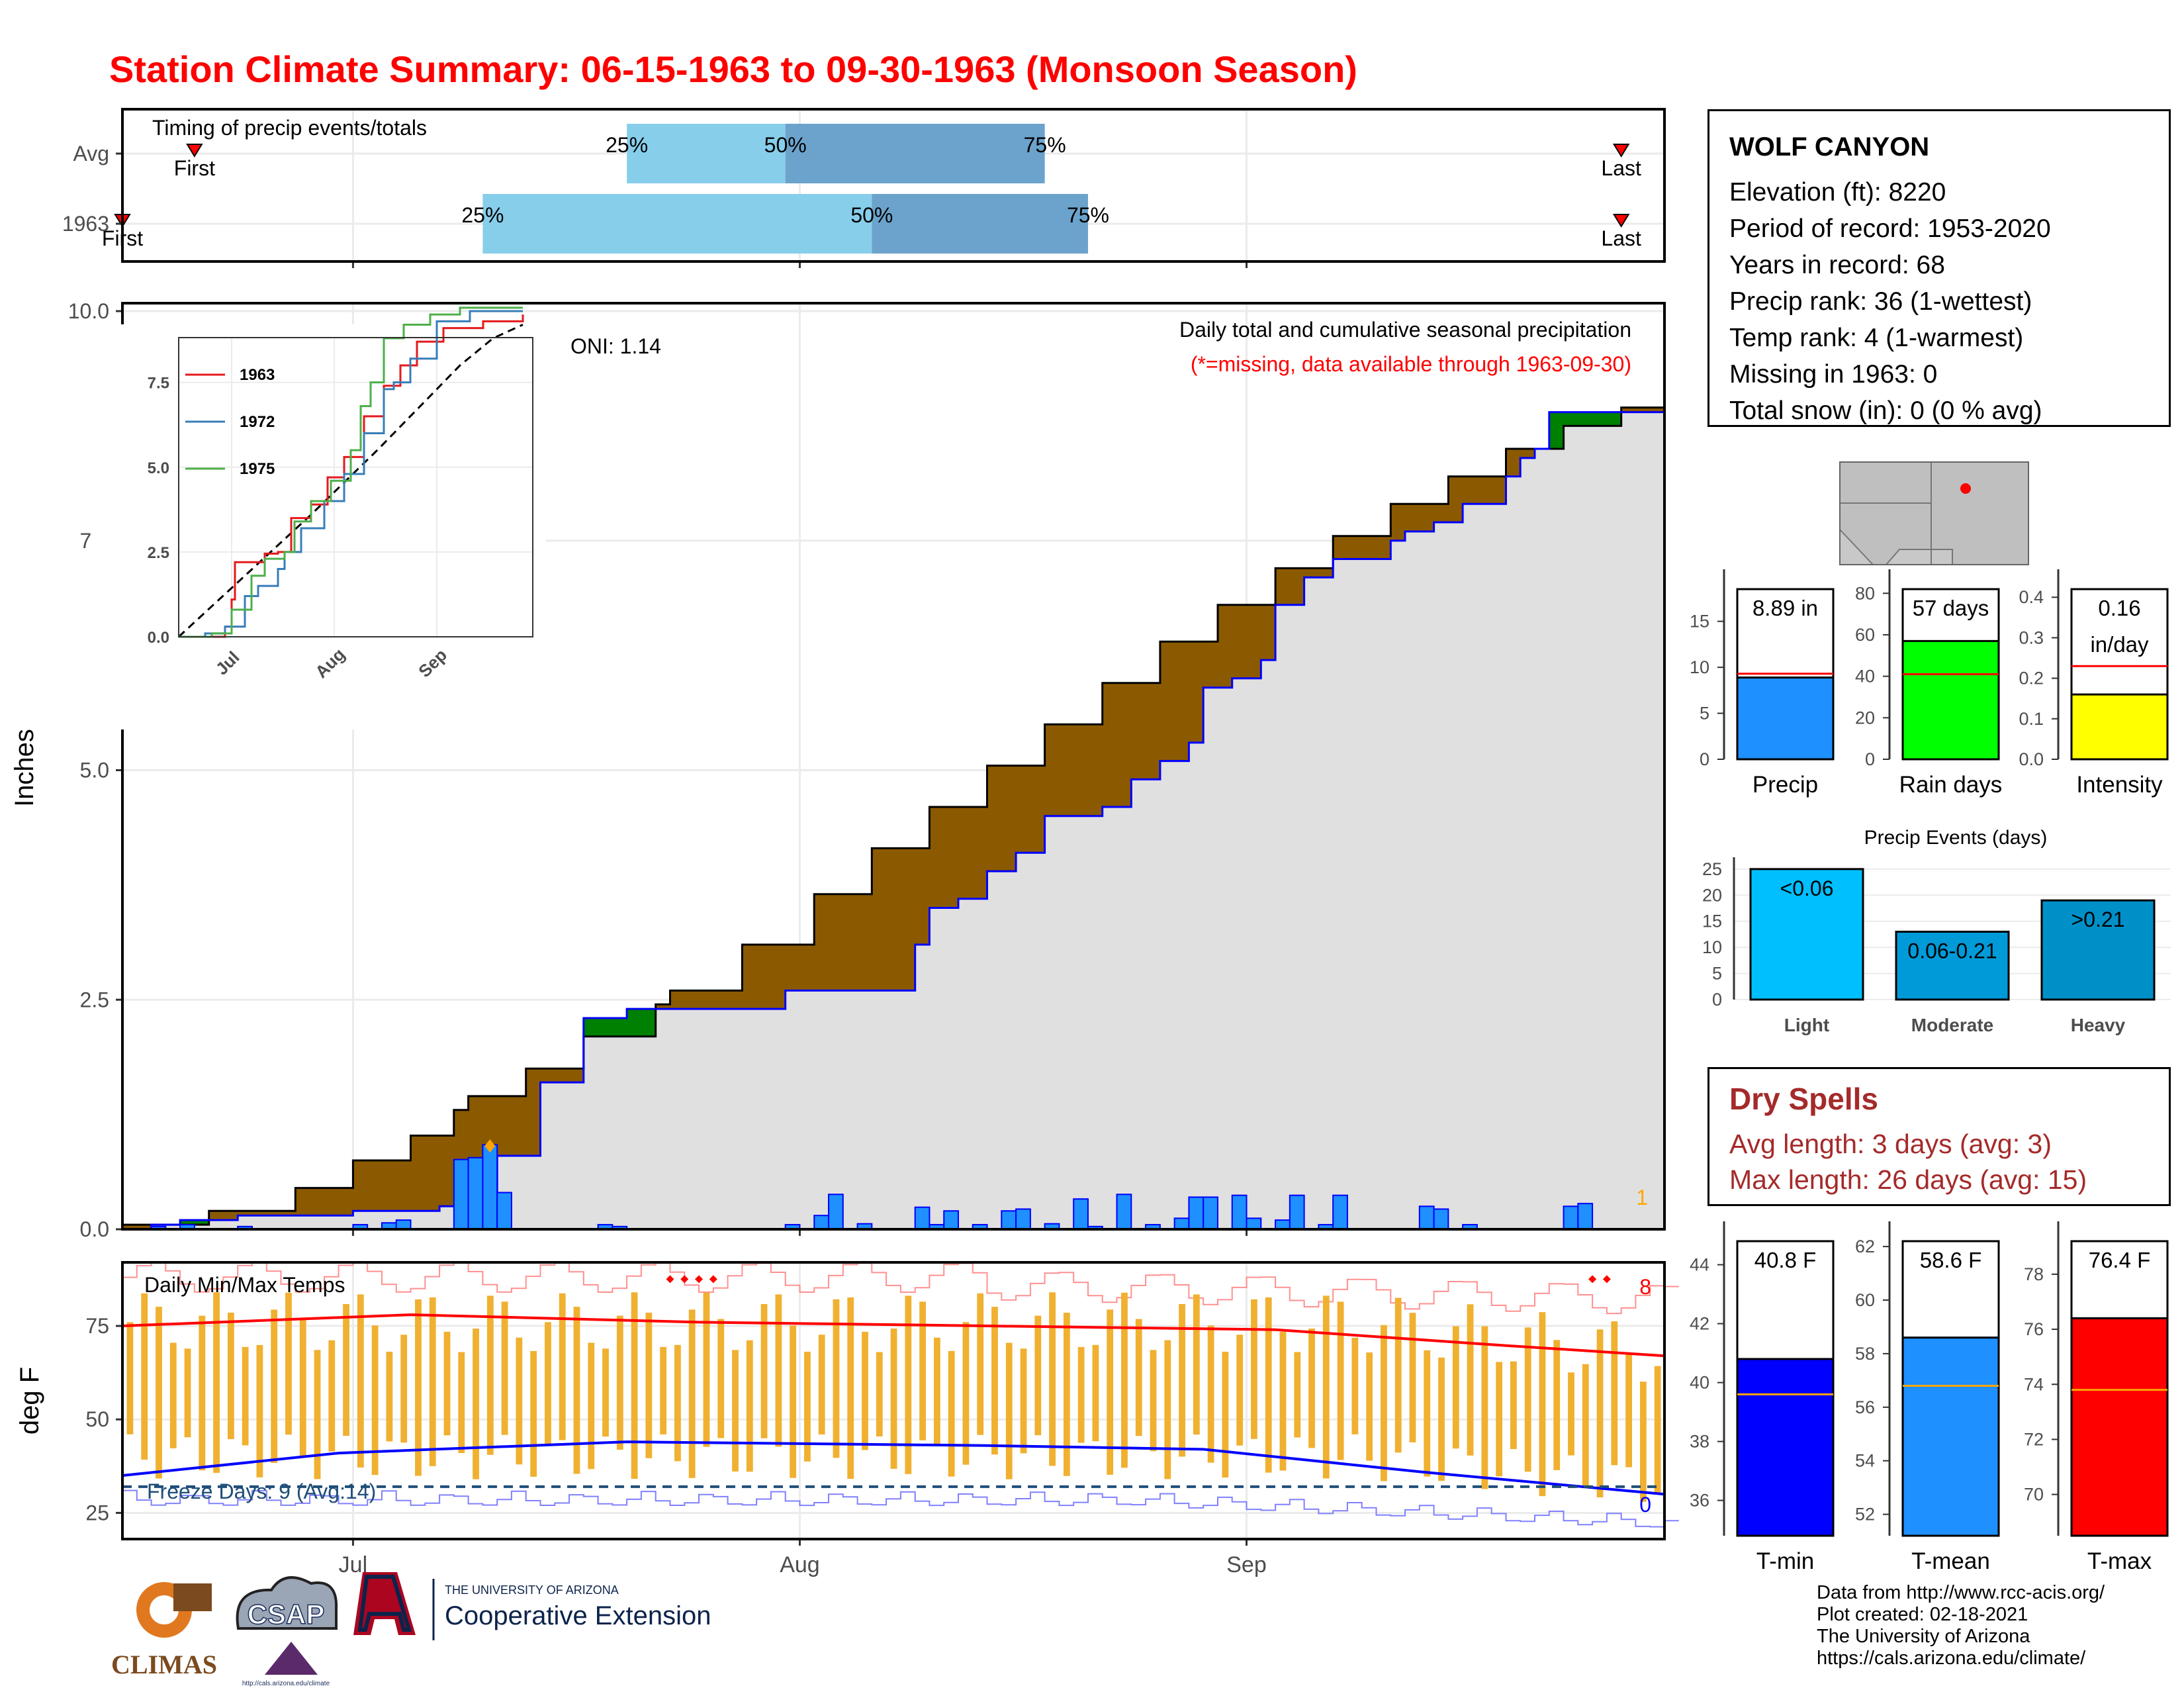 The width and height of the screenshot is (2184, 1688). I want to click on events-category-label: Heavy, so click(2098, 1025).